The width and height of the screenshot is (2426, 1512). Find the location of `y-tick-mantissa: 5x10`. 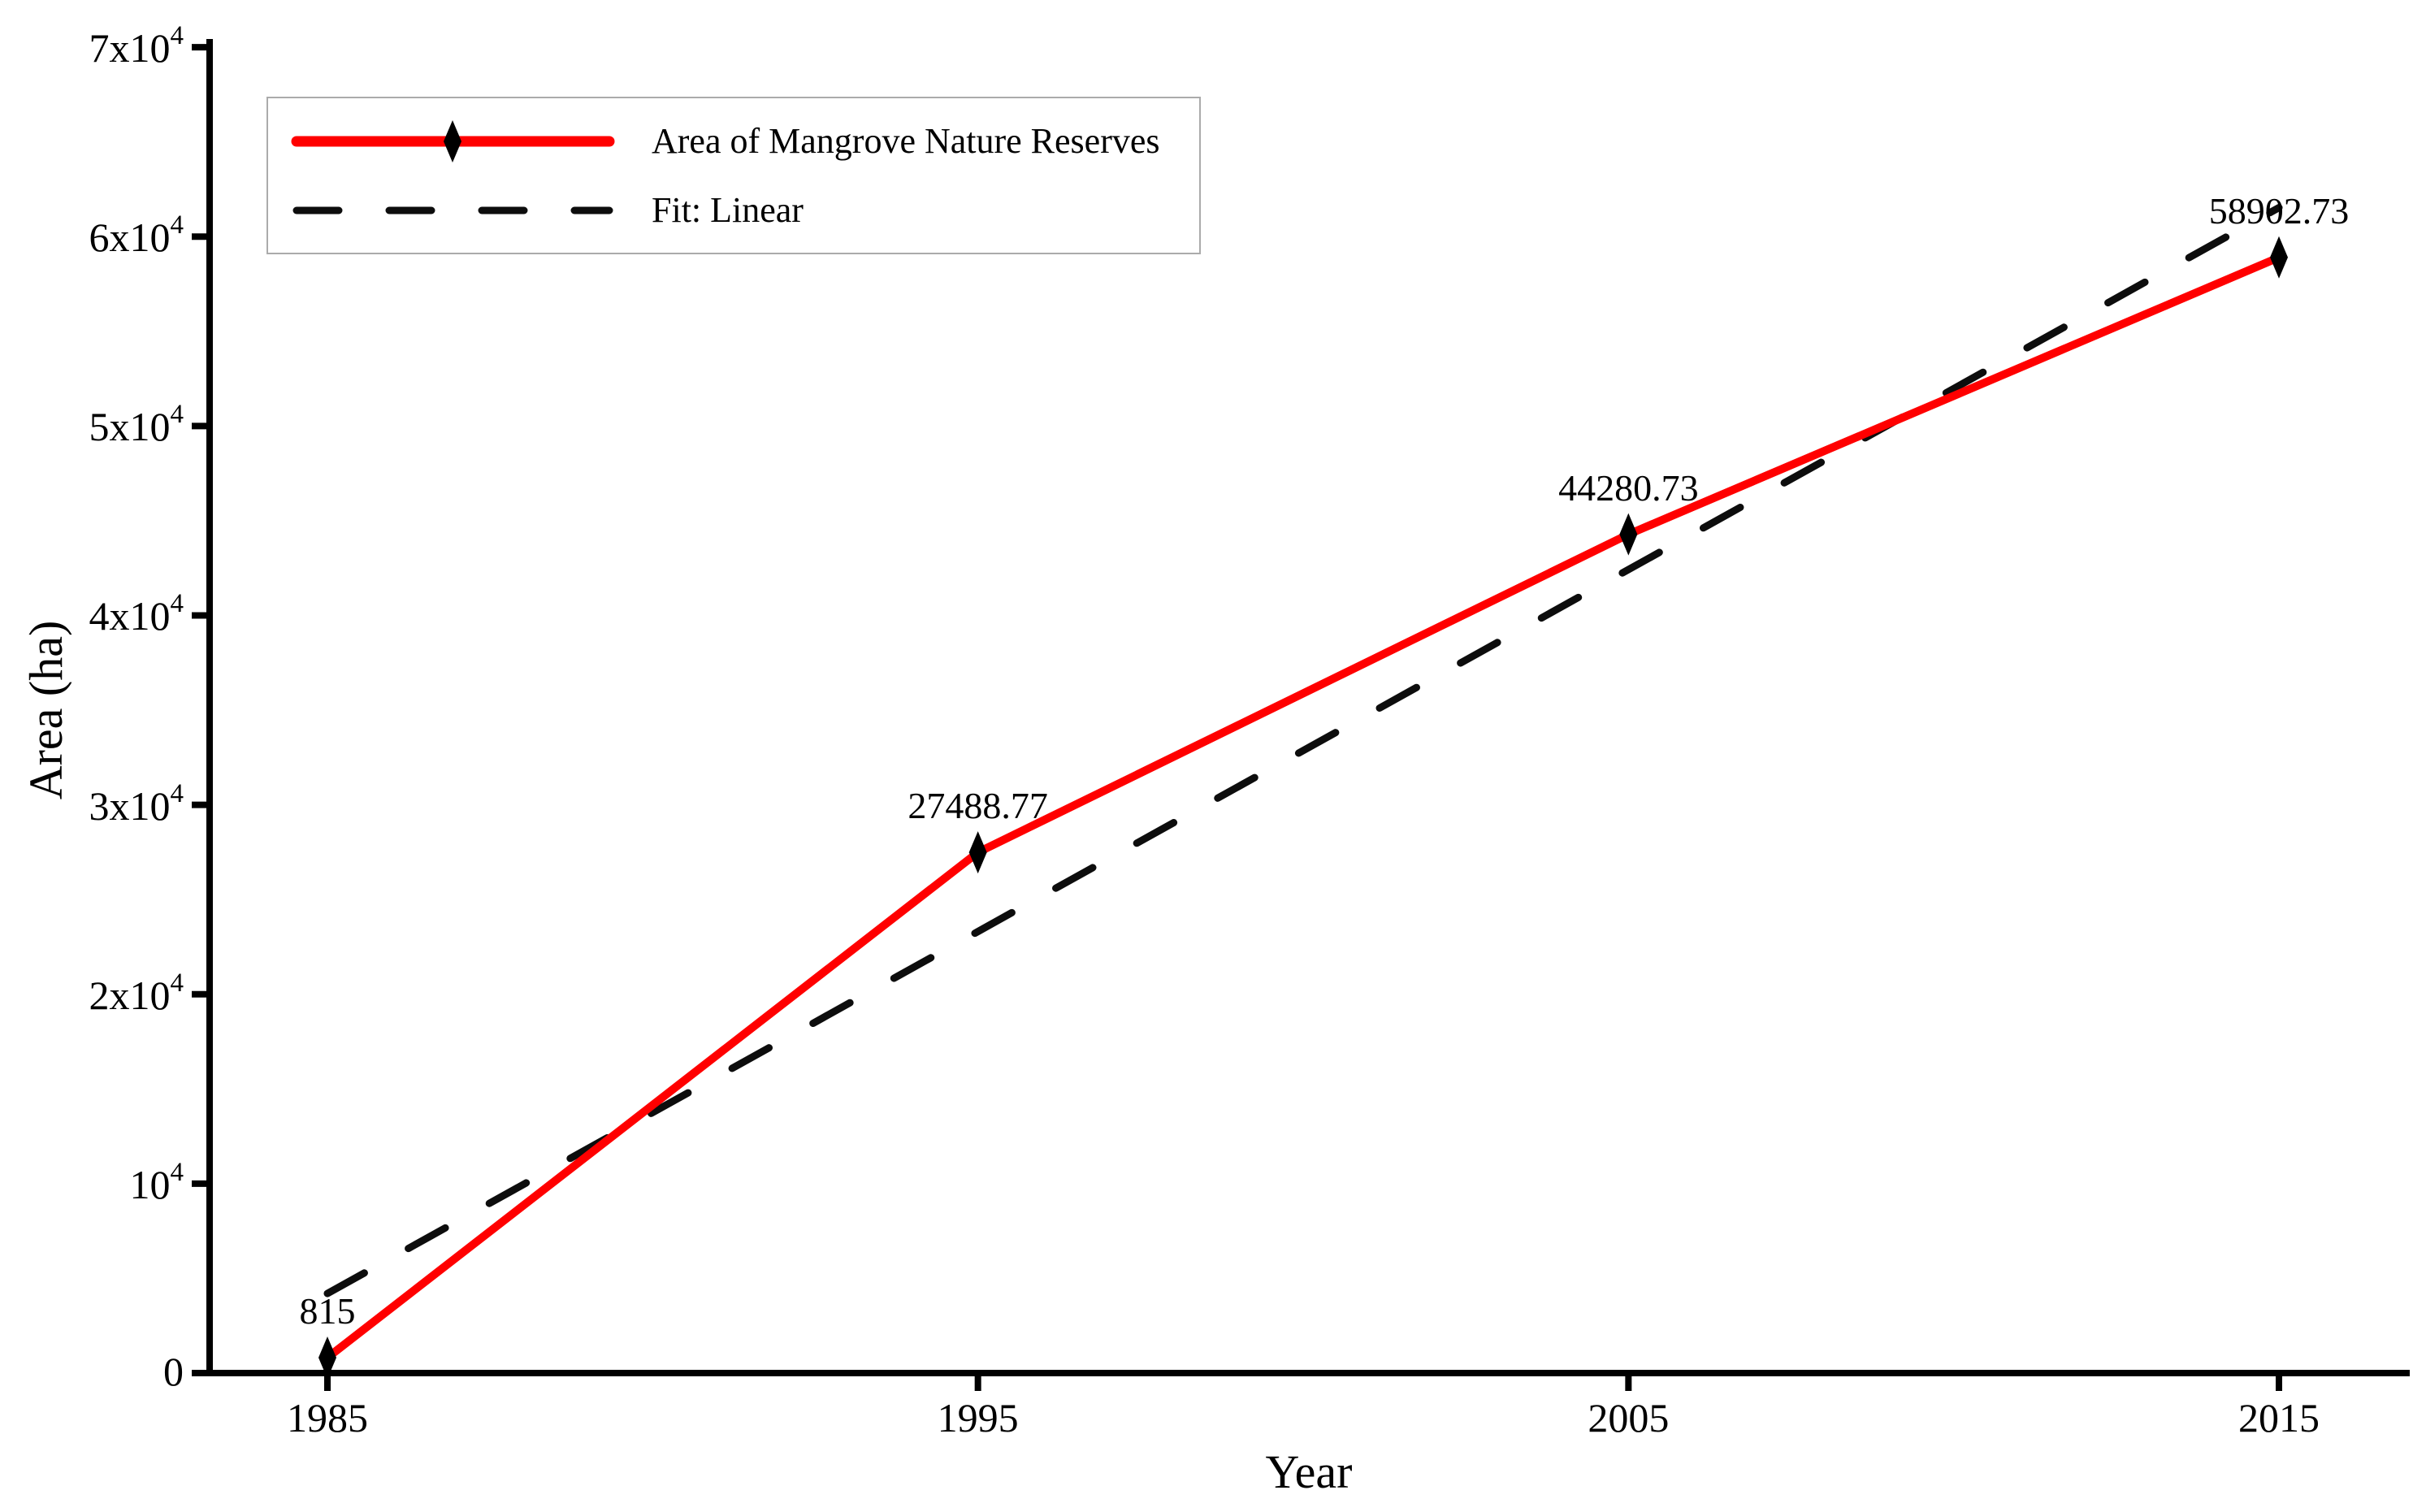

y-tick-mantissa: 5x10 is located at coordinates (130, 427).